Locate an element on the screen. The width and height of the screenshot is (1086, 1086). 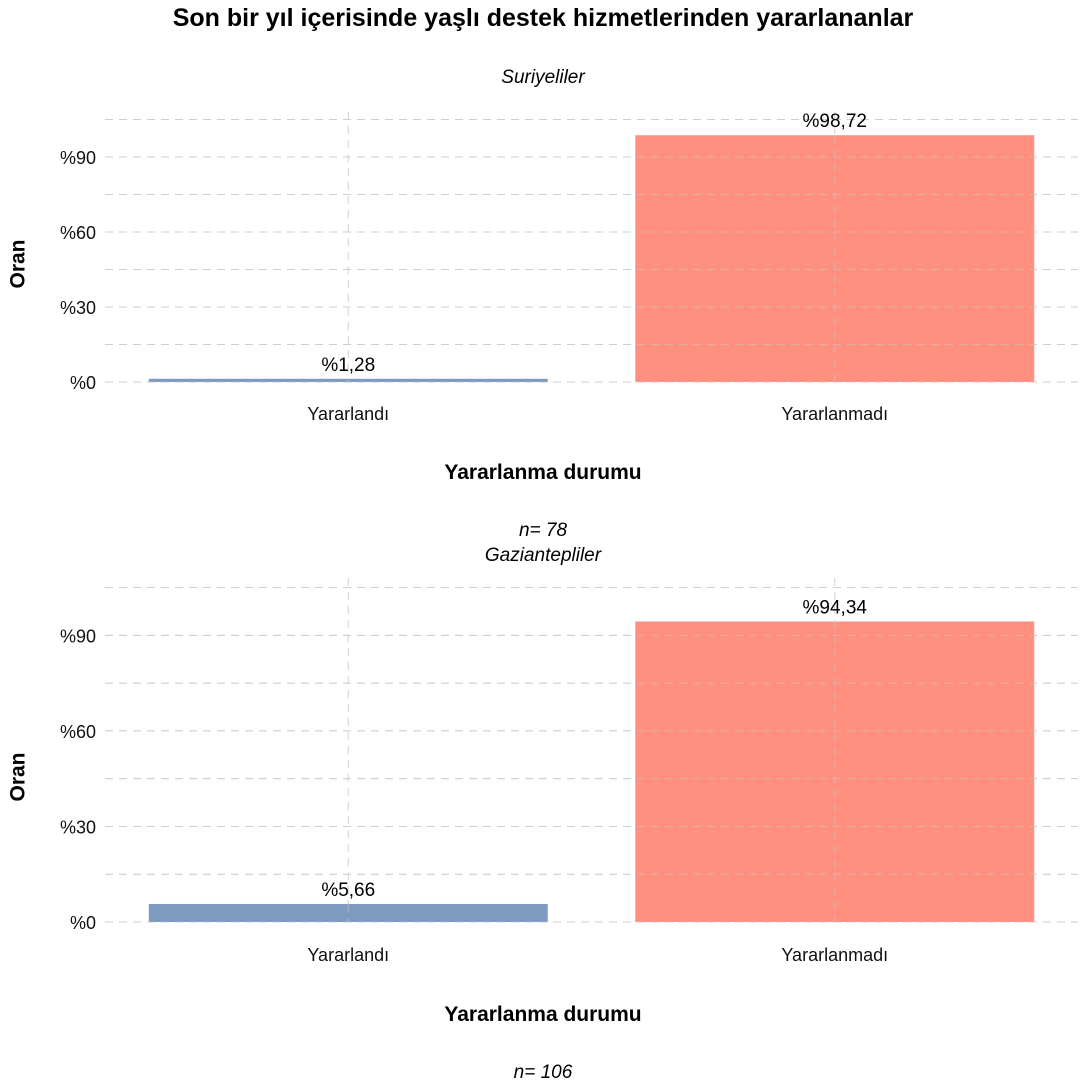
bar-value-label: %1,28 is located at coordinates (348, 365).